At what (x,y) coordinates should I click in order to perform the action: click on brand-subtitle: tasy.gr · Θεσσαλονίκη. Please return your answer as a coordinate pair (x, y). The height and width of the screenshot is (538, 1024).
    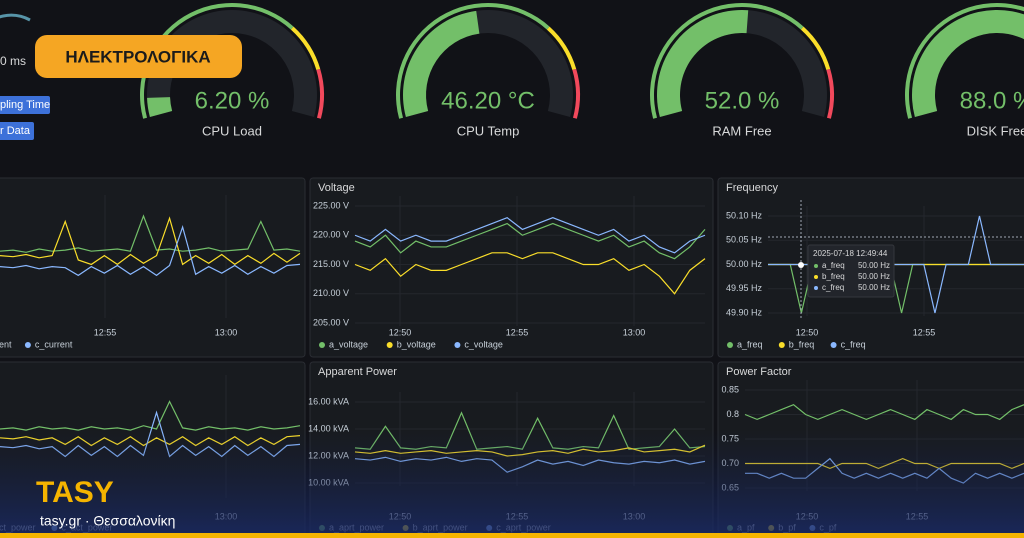
    Looking at the image, I should click on (107, 521).